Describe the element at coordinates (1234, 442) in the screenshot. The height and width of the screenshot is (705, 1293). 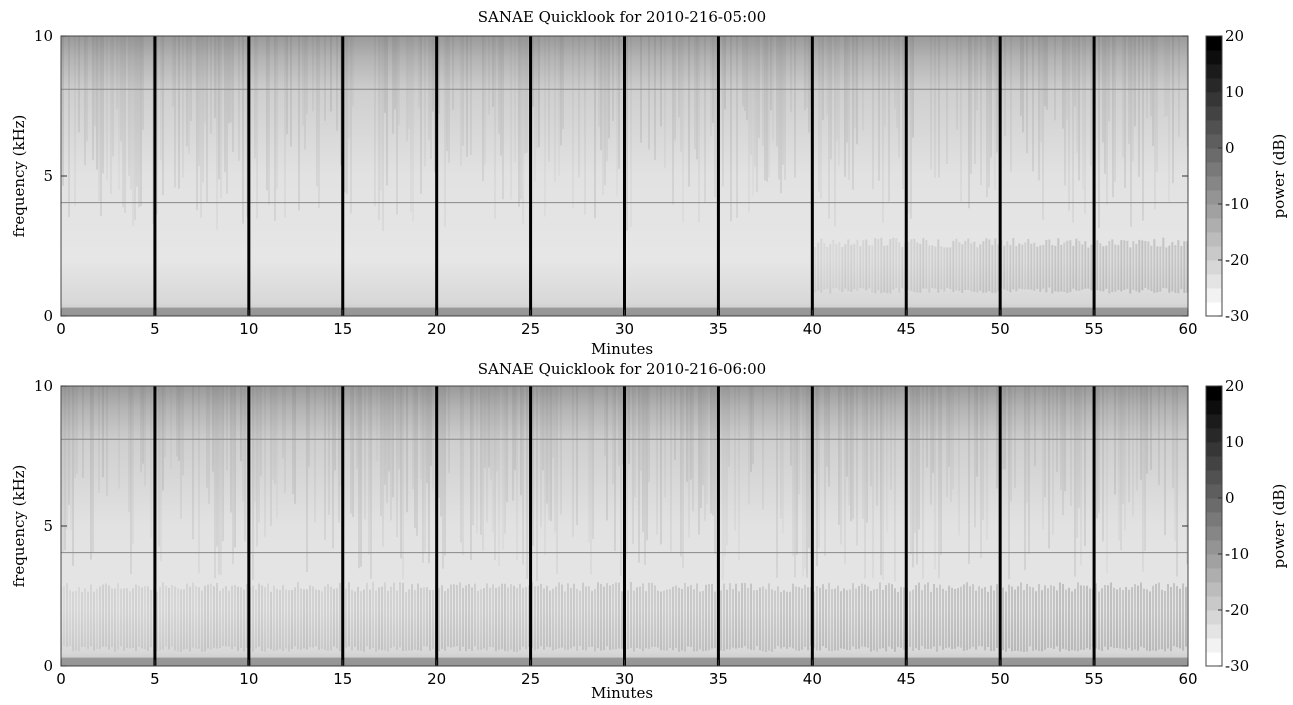
I see `colorbar-tick-label: 10` at that location.